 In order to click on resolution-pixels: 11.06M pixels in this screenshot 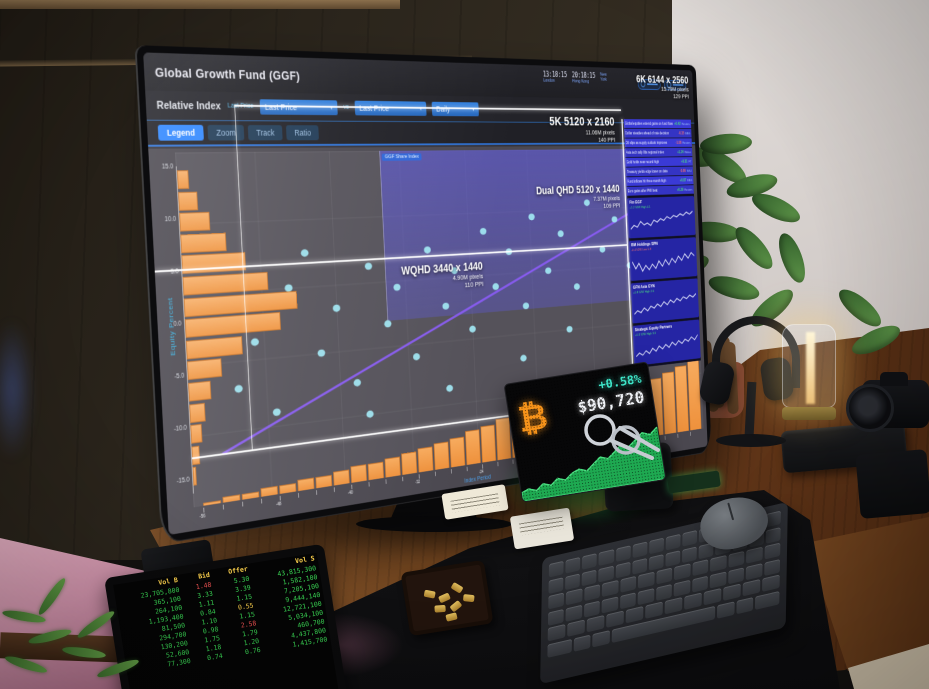, I will do `click(600, 132)`.